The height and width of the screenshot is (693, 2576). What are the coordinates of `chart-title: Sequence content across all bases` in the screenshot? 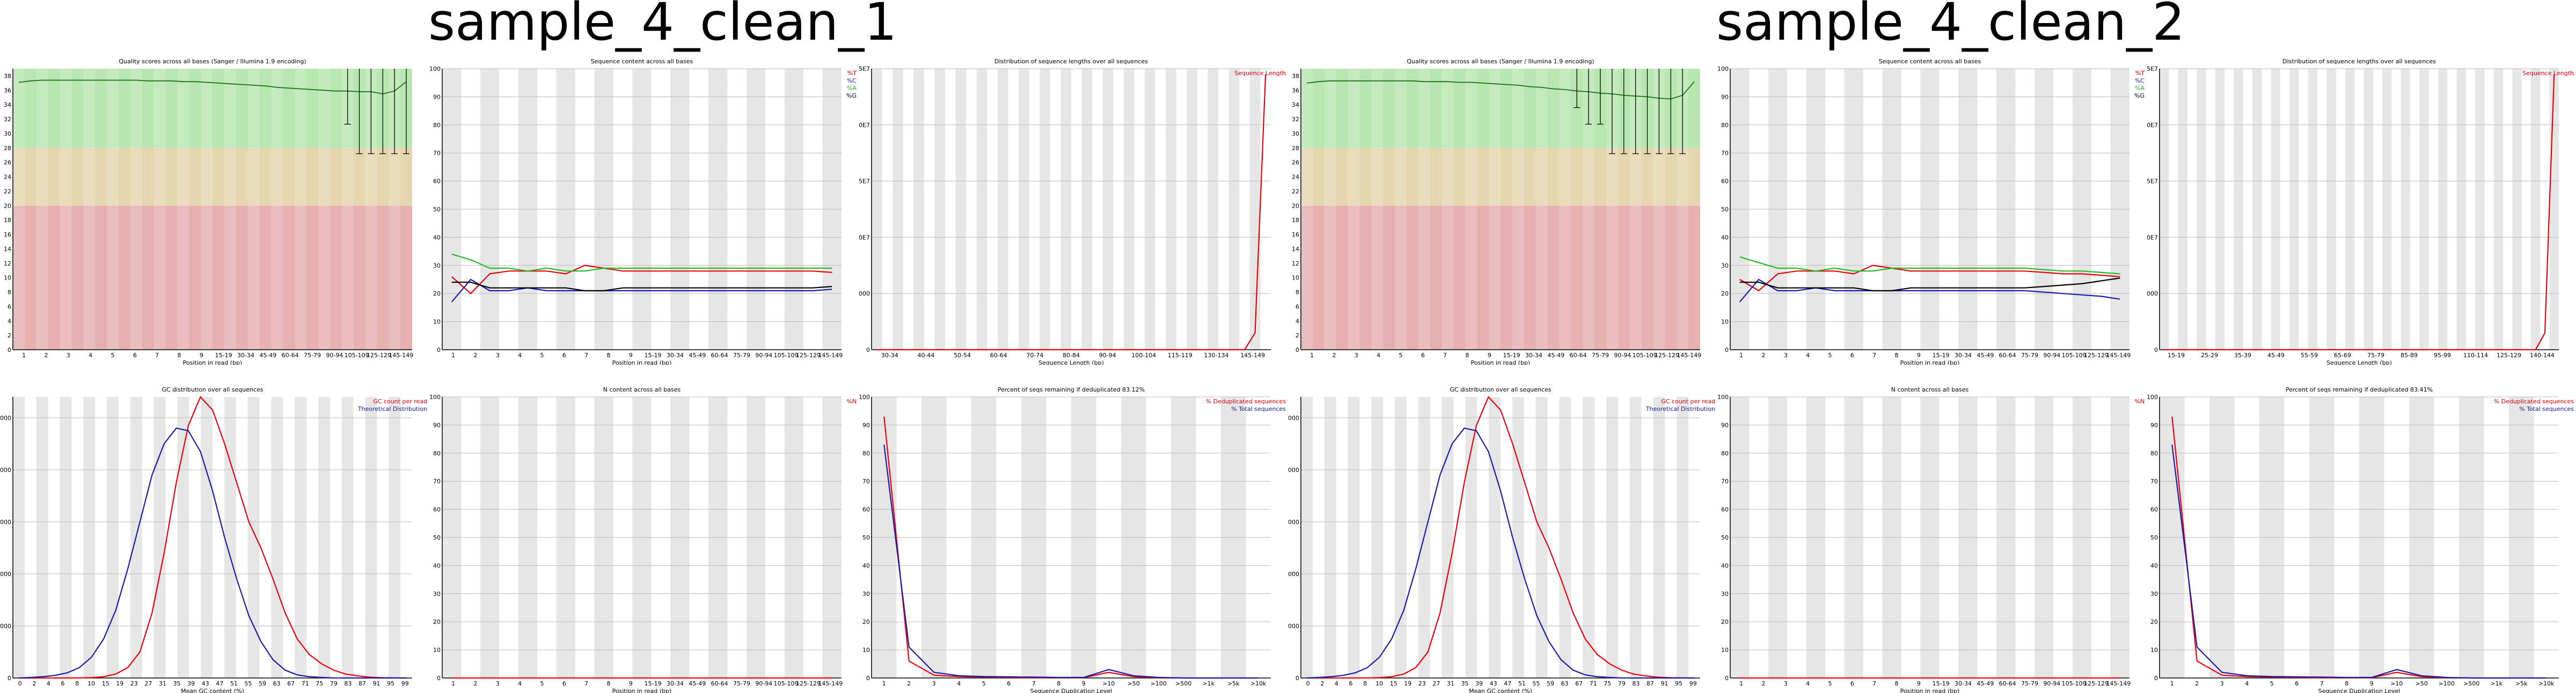 It's located at (1930, 61).